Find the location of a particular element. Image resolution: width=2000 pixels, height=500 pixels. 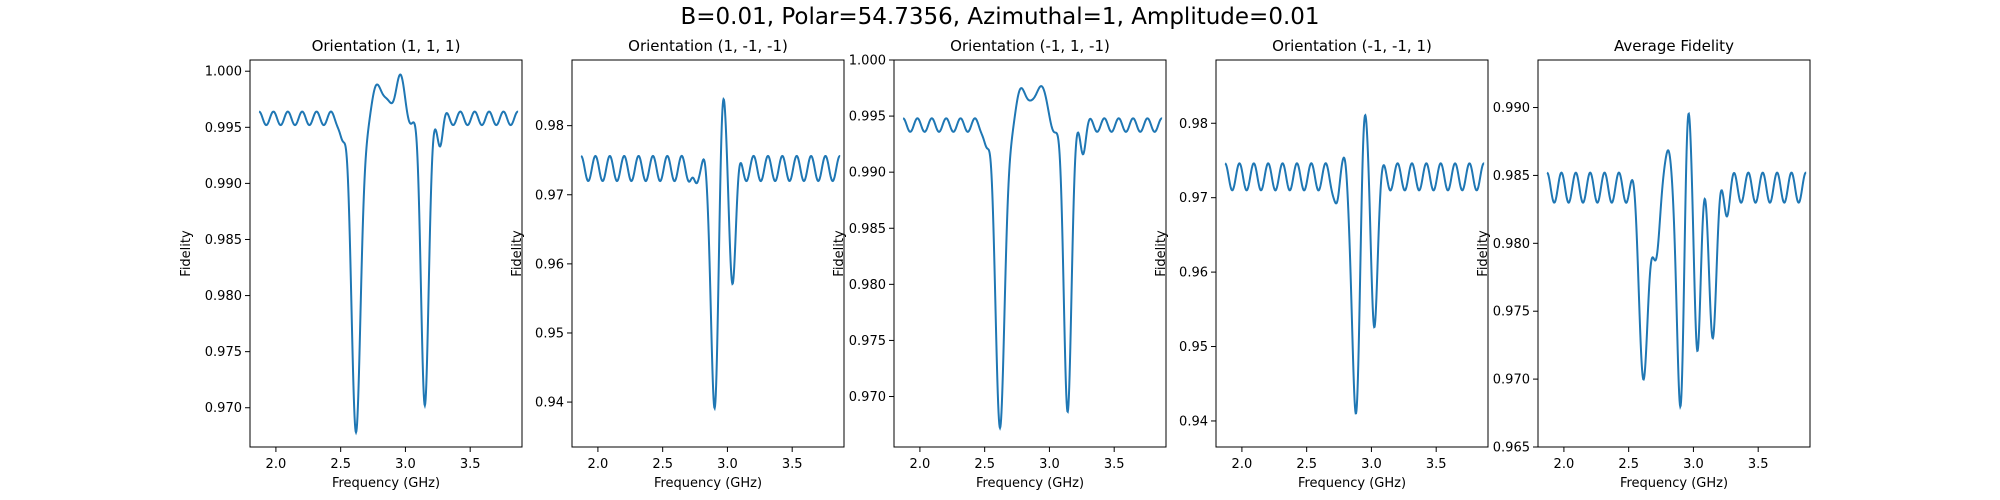

subplot-title: Orientation (1, -1, -1) is located at coordinates (708, 46).